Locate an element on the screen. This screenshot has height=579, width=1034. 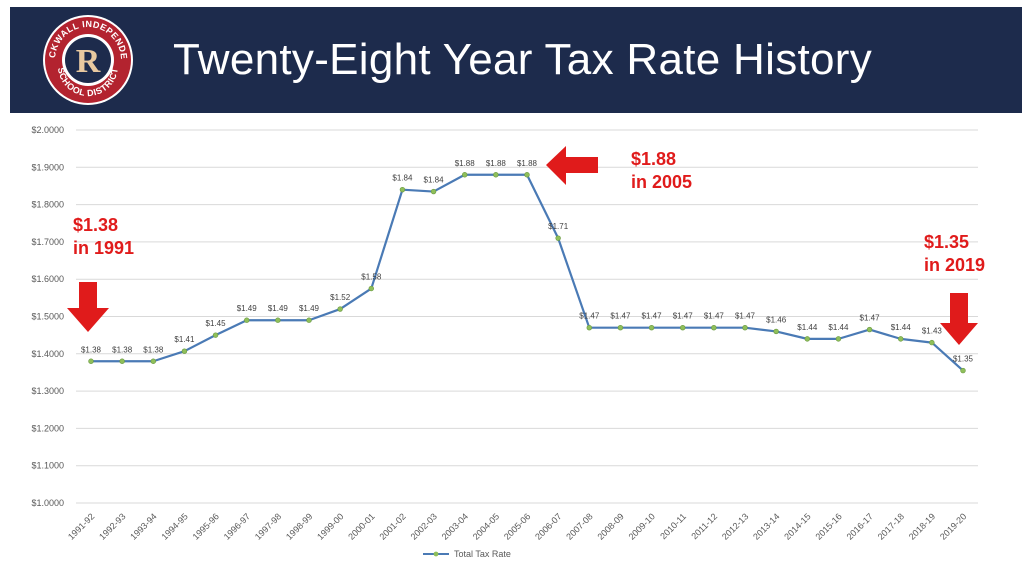
x-tick-label: 2017-18 is located at coordinates (891, 526).